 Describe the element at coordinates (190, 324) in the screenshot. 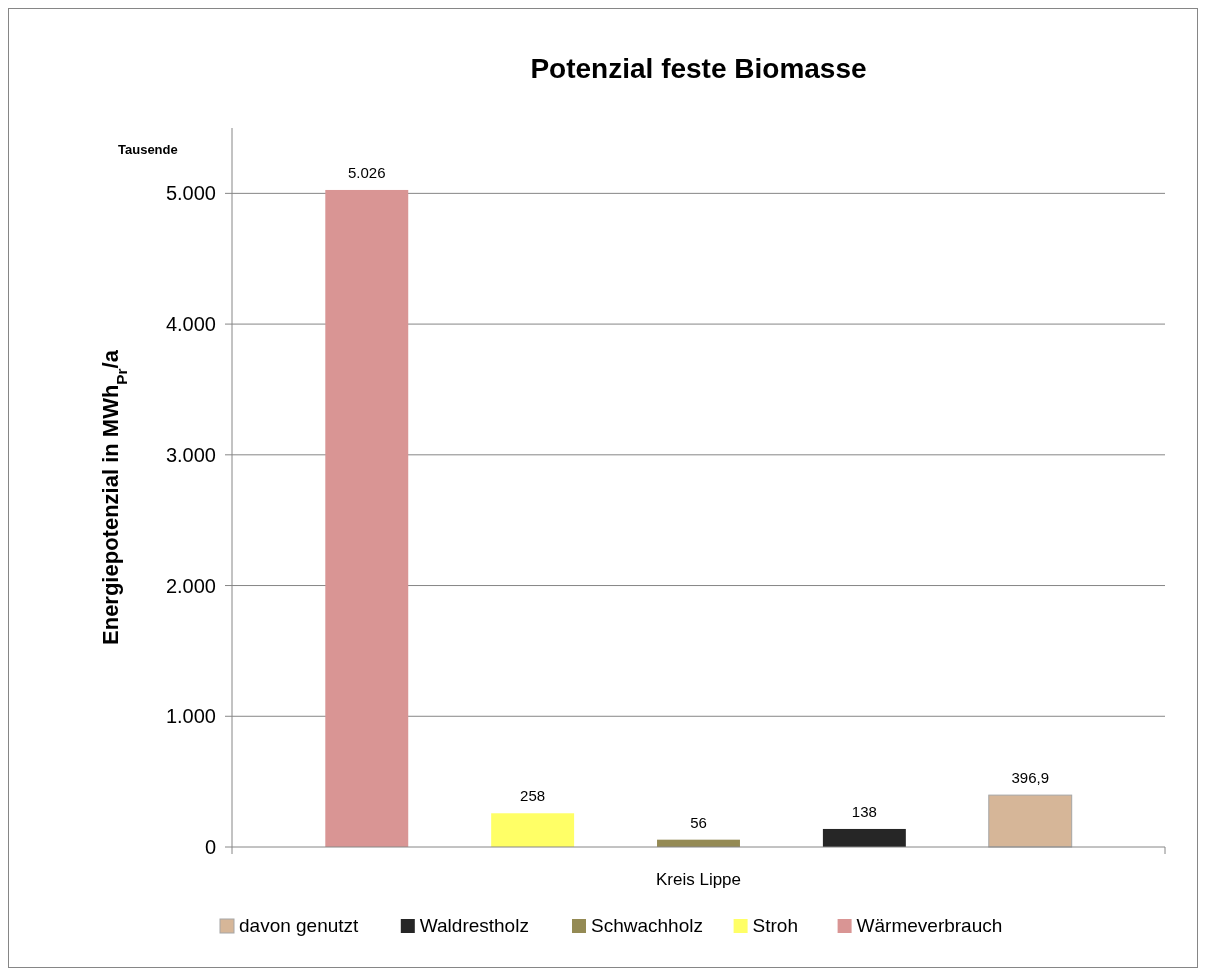

I see `y-tick-label: 4.000` at that location.